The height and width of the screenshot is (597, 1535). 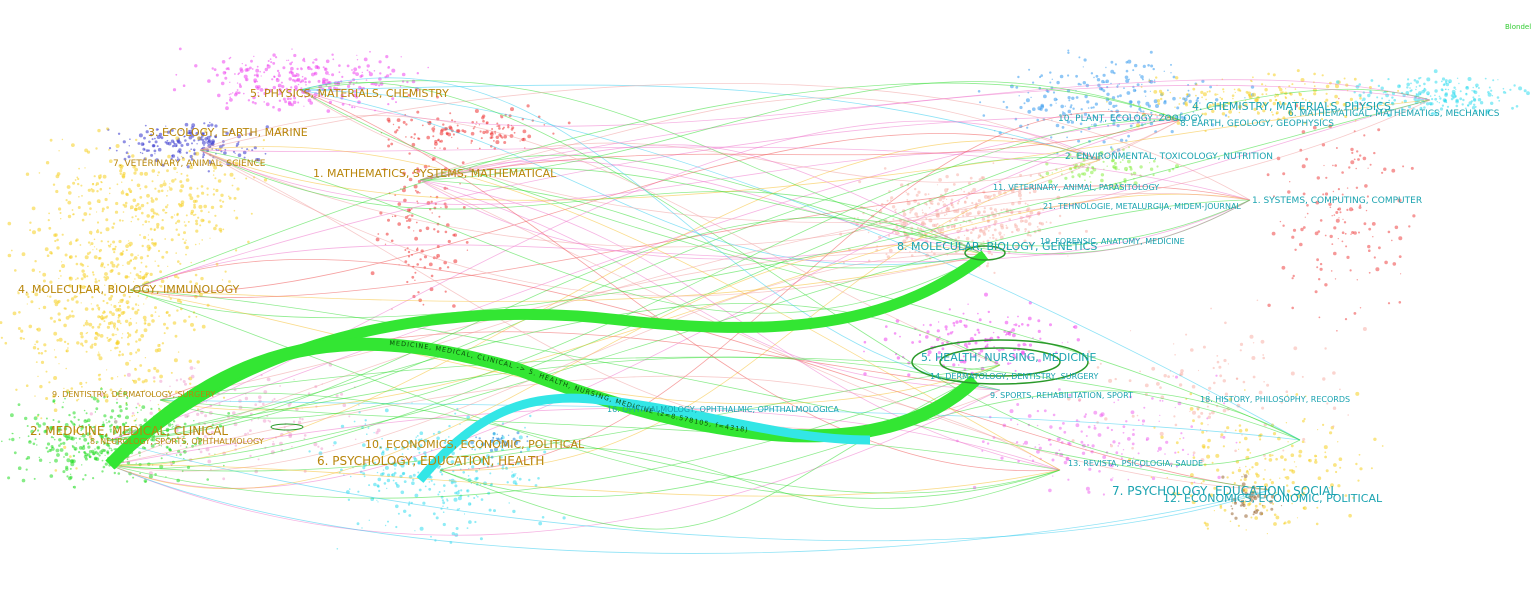 What do you see at coordinates (1130, 119) in the screenshot?
I see `right-cluster-label: 10. PLANT, ECOLOGY, ZOOLOGY` at bounding box center [1130, 119].